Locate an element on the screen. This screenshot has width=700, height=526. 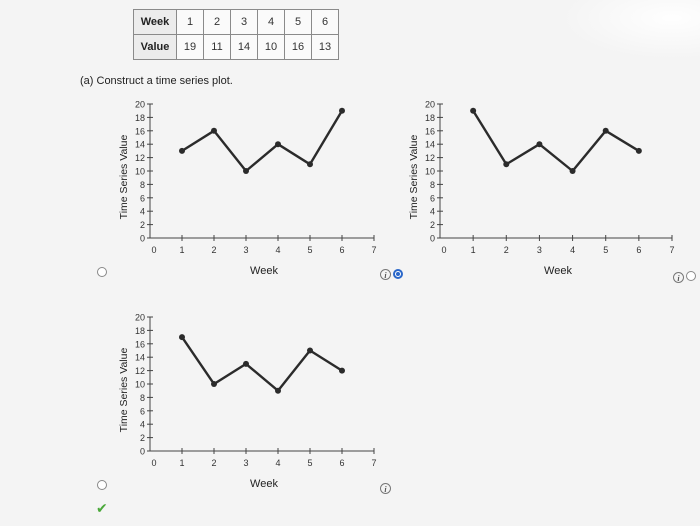
value-cell: 13 is located at coordinates (325, 47).